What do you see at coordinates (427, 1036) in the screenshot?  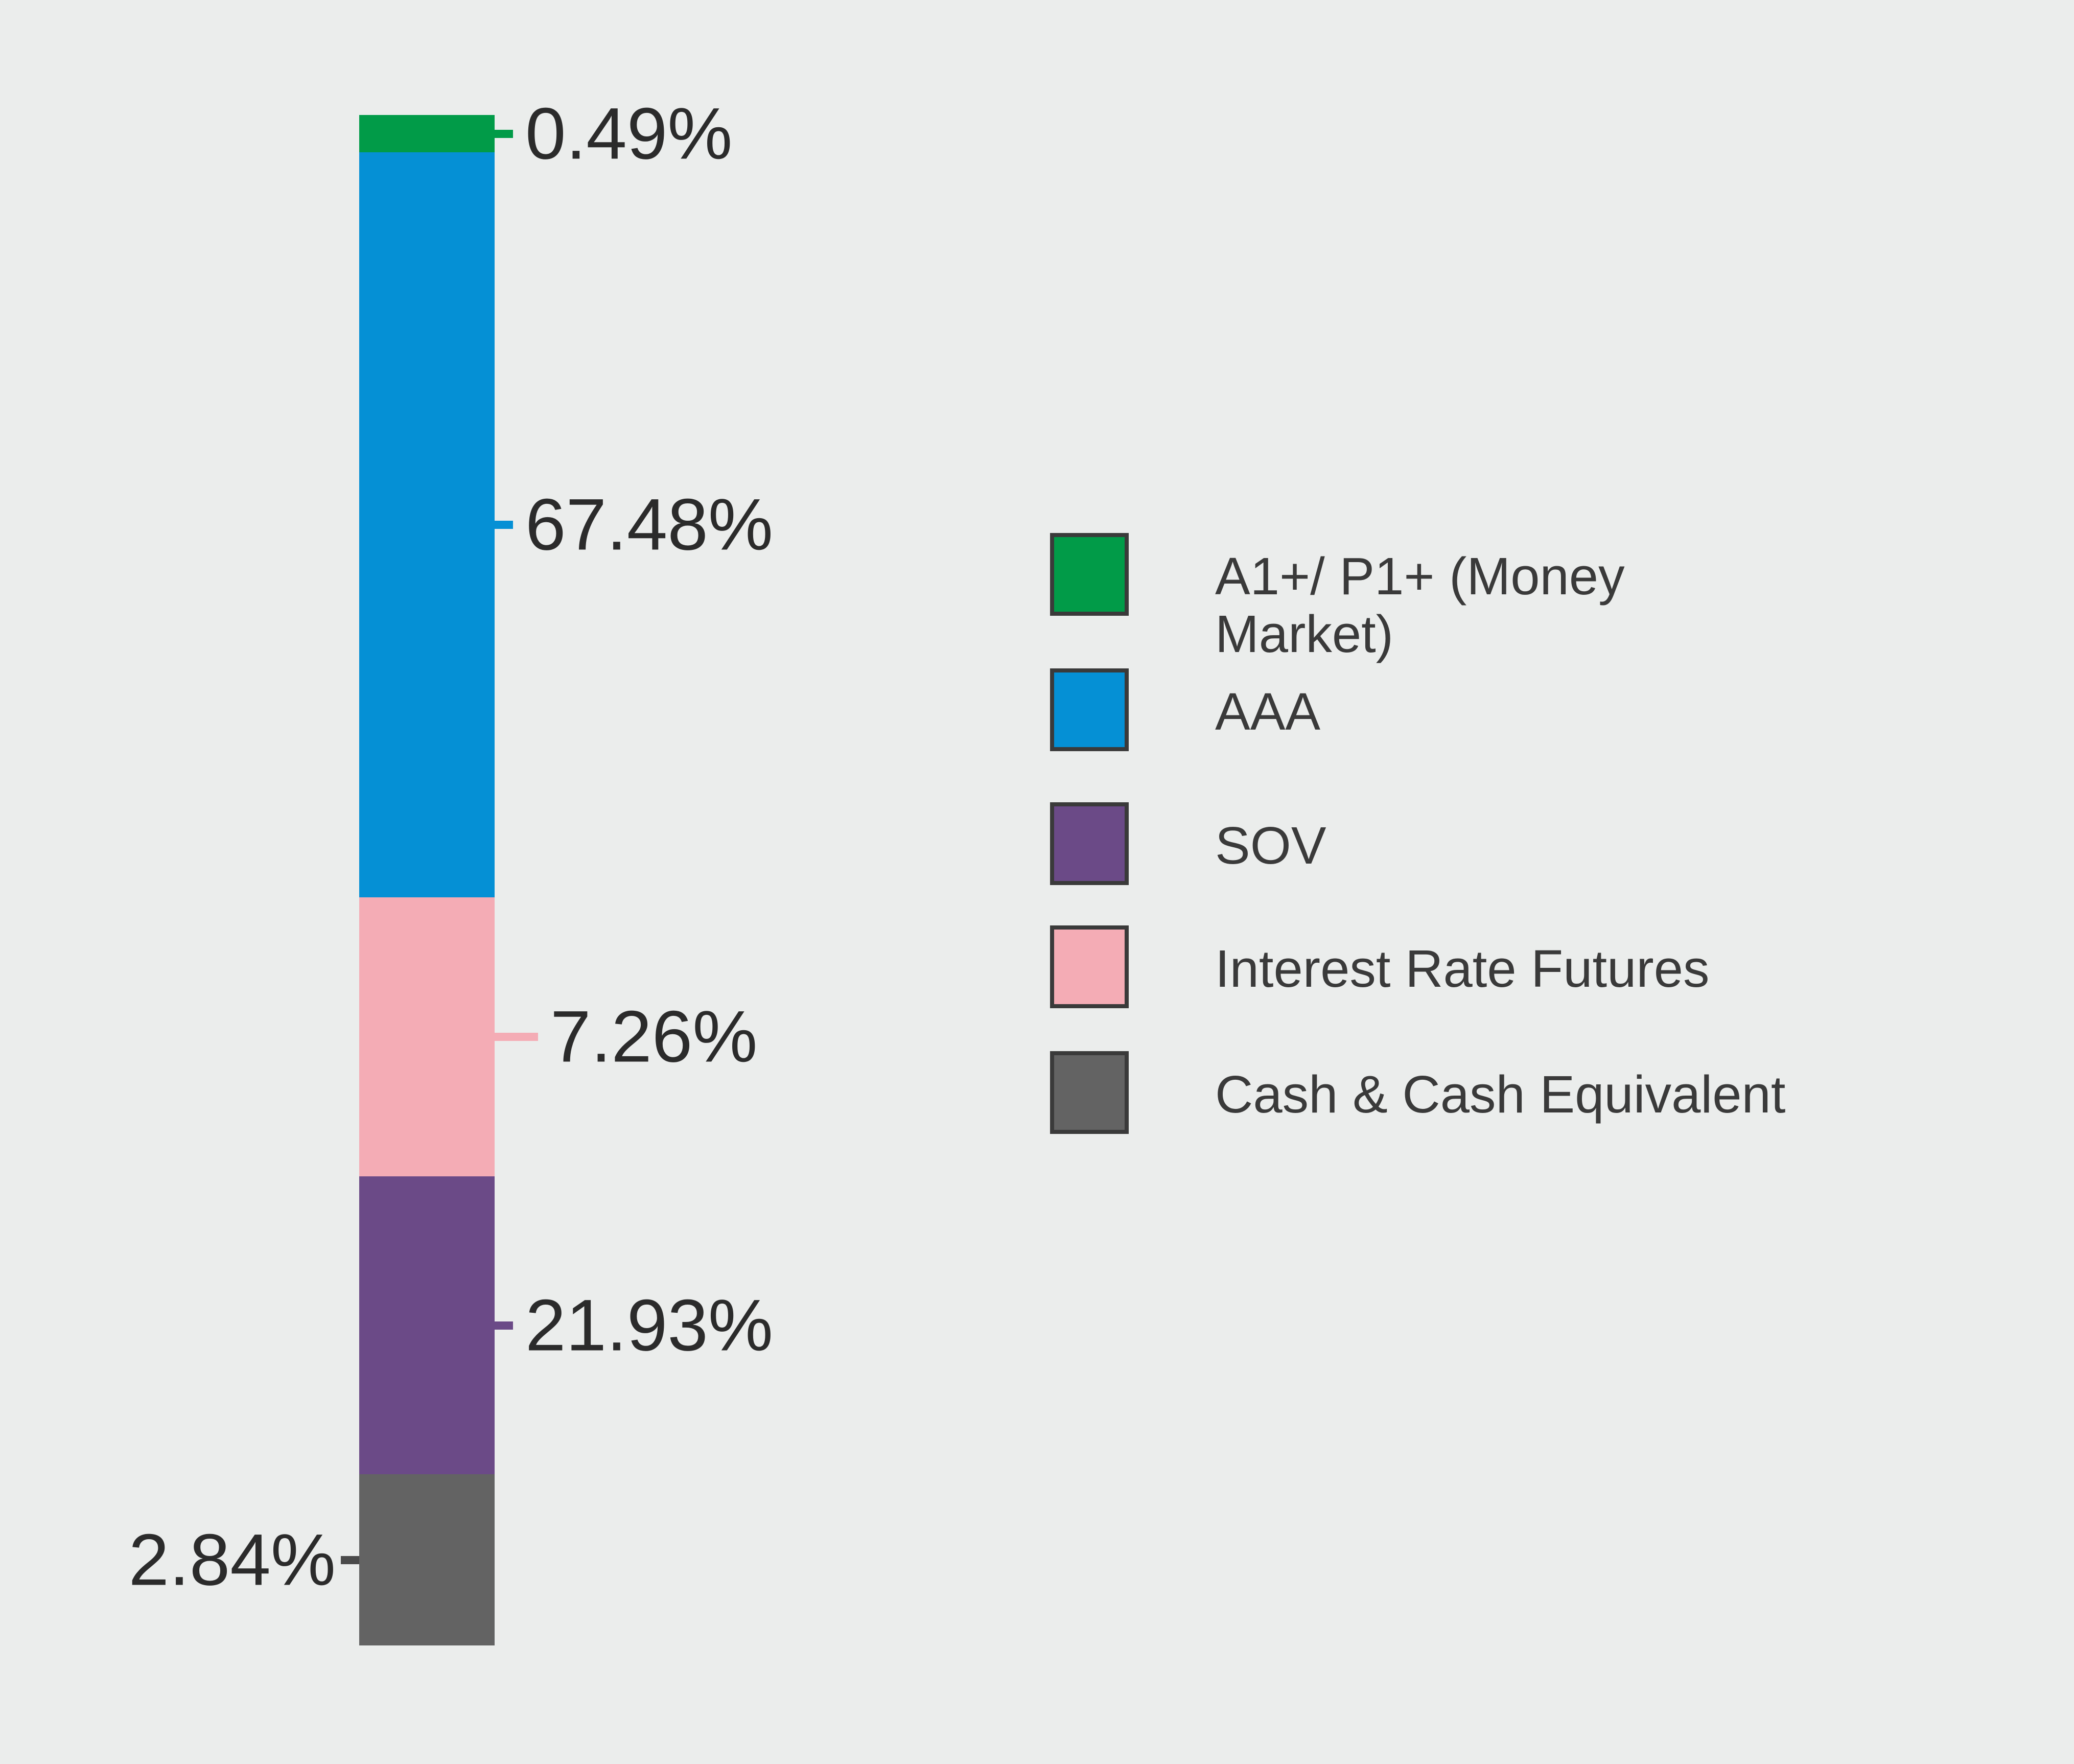 I see `bar-segment-interest-rate-futures` at bounding box center [427, 1036].